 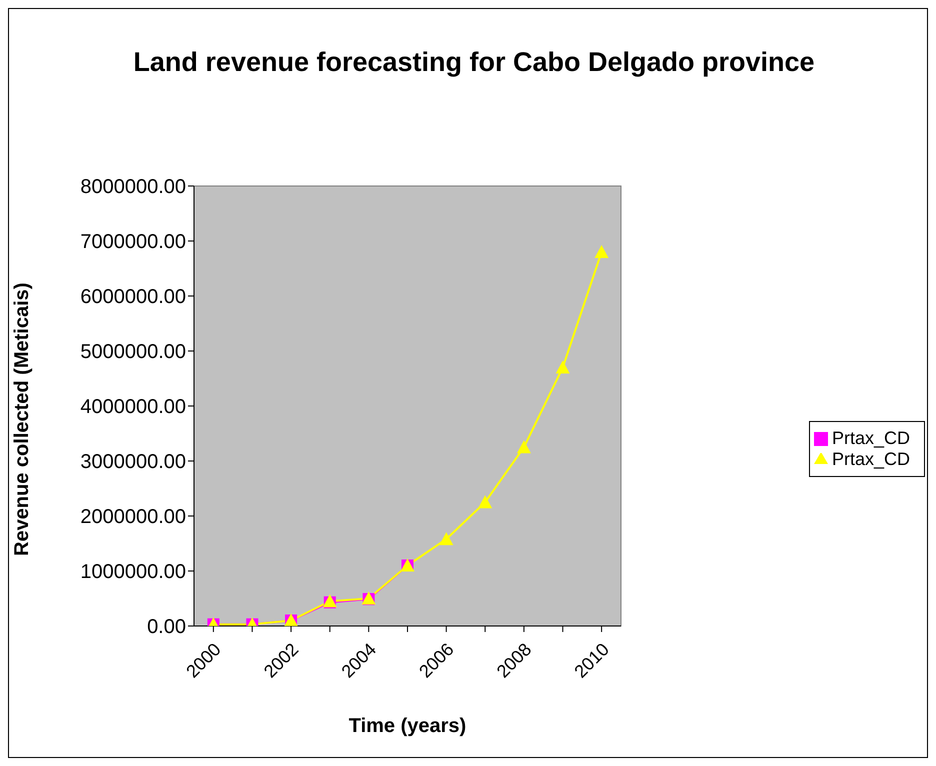 What do you see at coordinates (22, 419) in the screenshot?
I see `y-axis-title: Revenue collected (Meticais)` at bounding box center [22, 419].